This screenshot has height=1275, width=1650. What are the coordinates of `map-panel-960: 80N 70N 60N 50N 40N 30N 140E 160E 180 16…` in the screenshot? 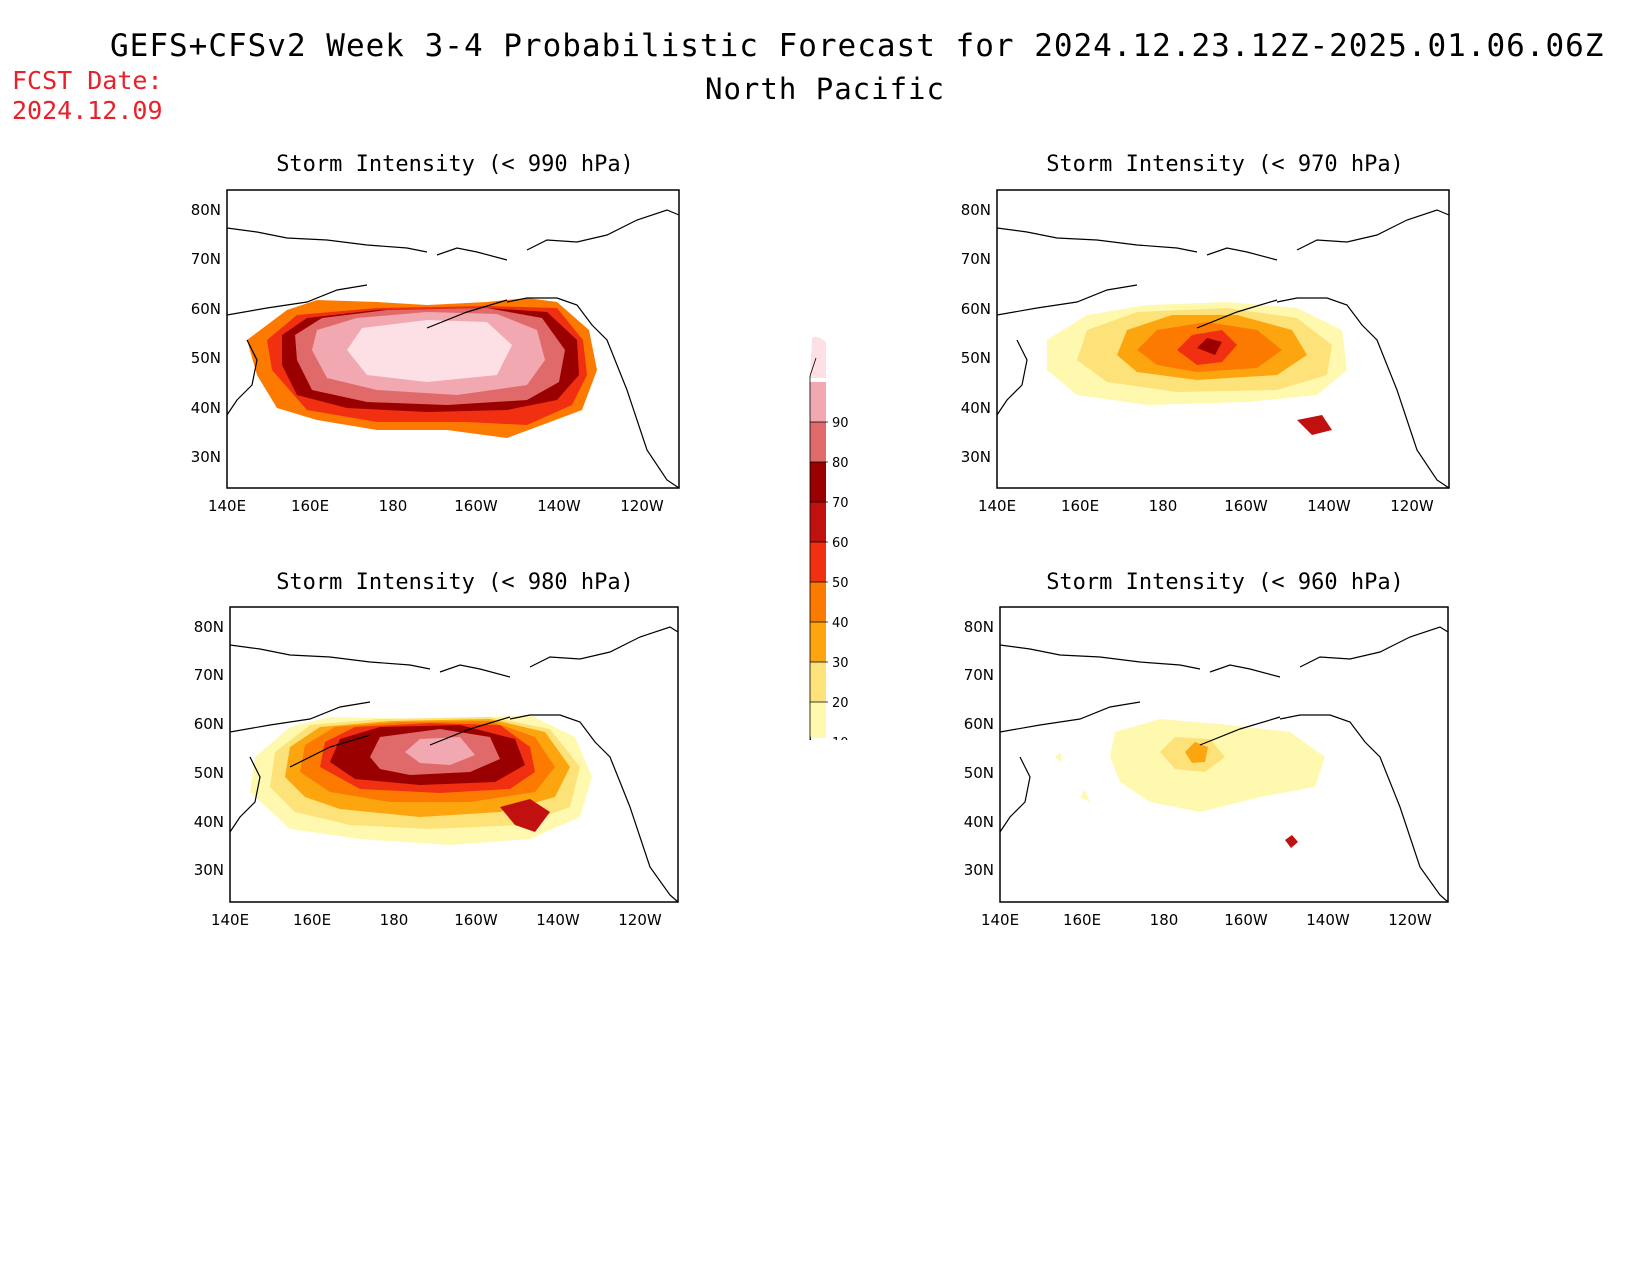 It's located at (1206, 767).